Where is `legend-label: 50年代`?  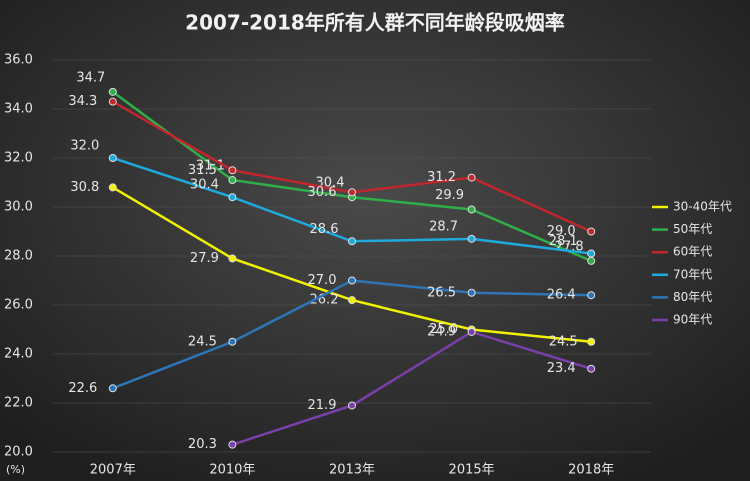
legend-label: 50年代 is located at coordinates (692, 229).